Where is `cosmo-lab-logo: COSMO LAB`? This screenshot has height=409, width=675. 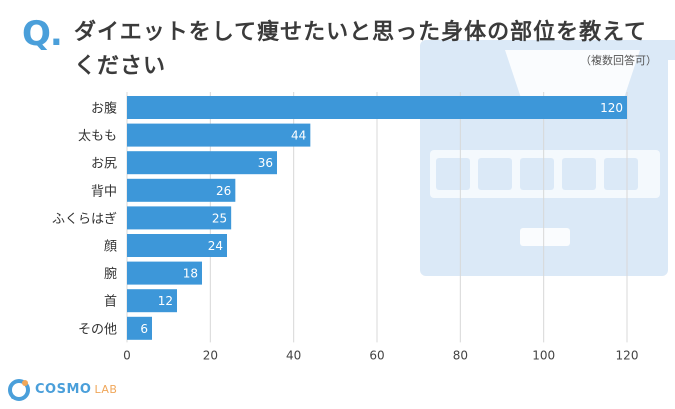
cosmo-lab-logo: COSMO LAB is located at coordinates (61, 389).